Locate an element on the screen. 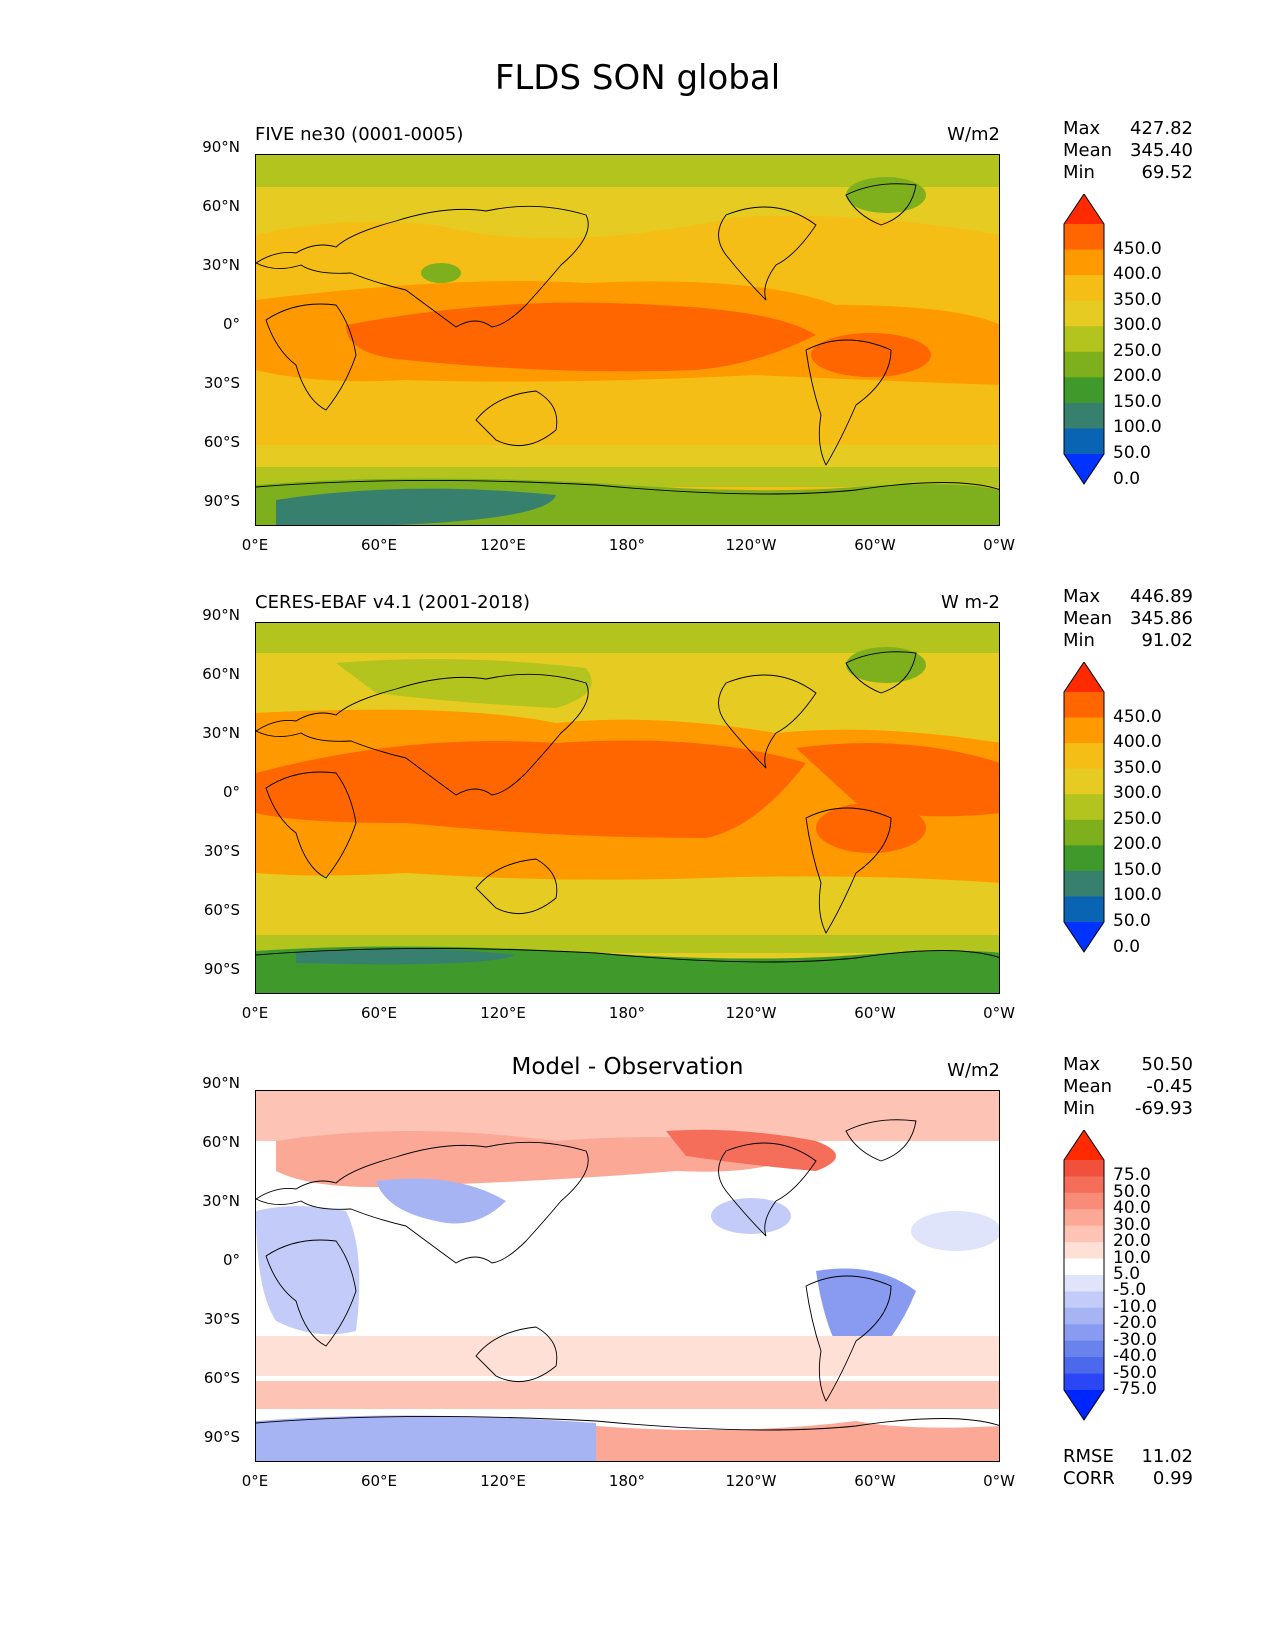 The width and height of the screenshot is (1275, 1650). atlantic-warm is located at coordinates (897, 780).